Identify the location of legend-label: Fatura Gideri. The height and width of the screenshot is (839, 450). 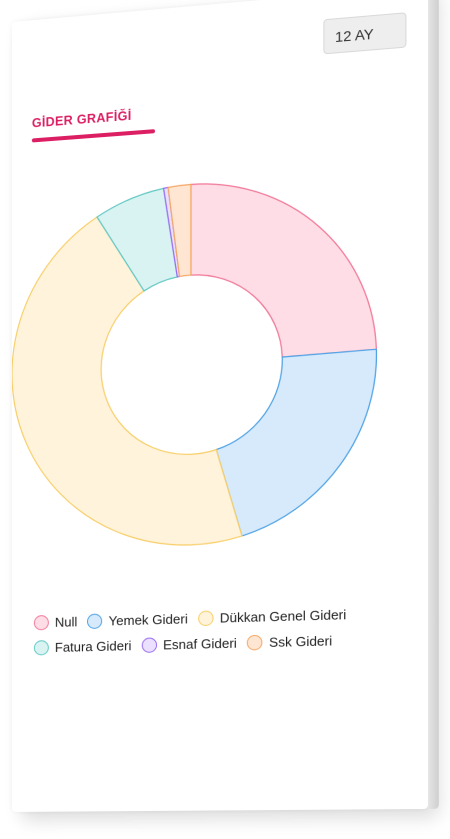
(93, 647).